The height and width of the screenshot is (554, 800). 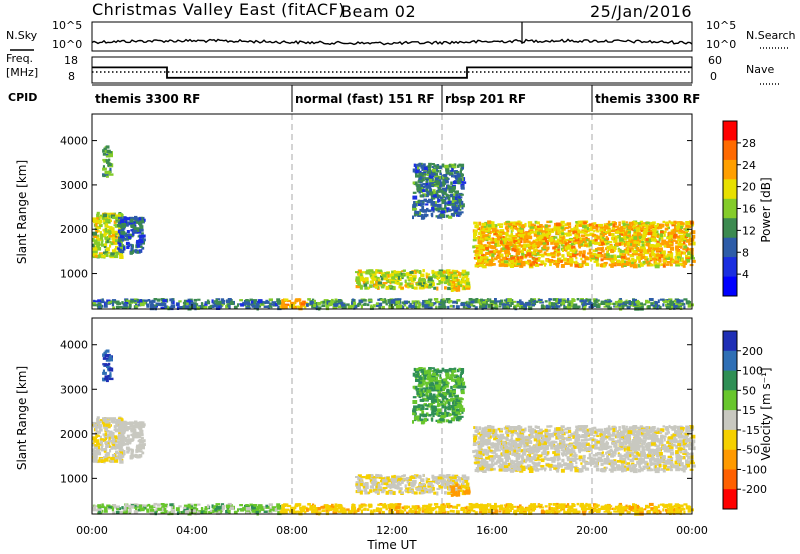 I want to click on colorbar-tick-label: 4, so click(x=745, y=274).